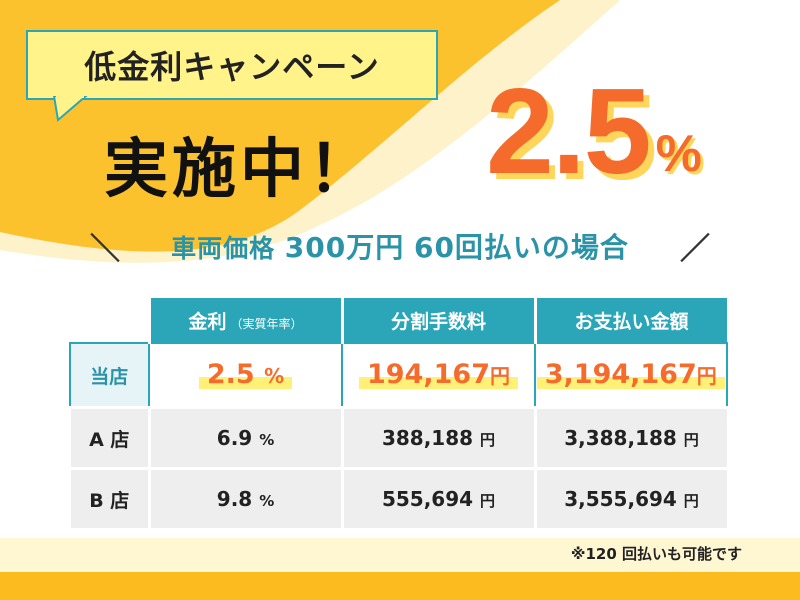  What do you see at coordinates (240, 170) in the screenshot?
I see `headline: 実施中！` at bounding box center [240, 170].